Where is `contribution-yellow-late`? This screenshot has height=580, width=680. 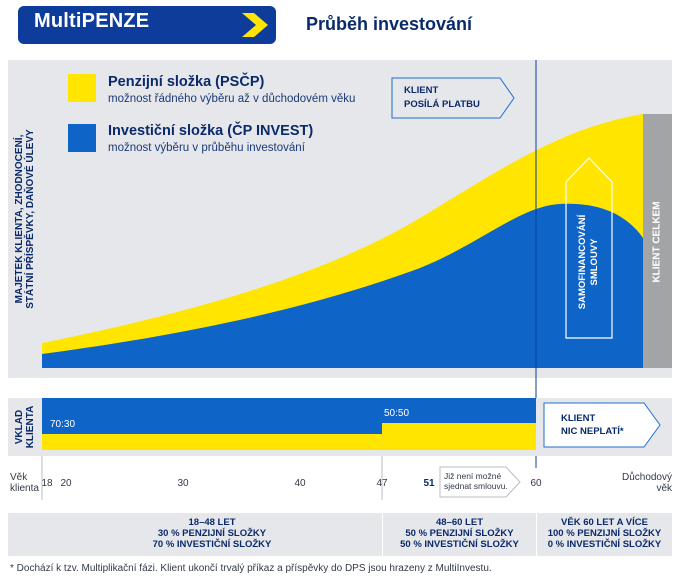 contribution-yellow-late is located at coordinates (459, 436).